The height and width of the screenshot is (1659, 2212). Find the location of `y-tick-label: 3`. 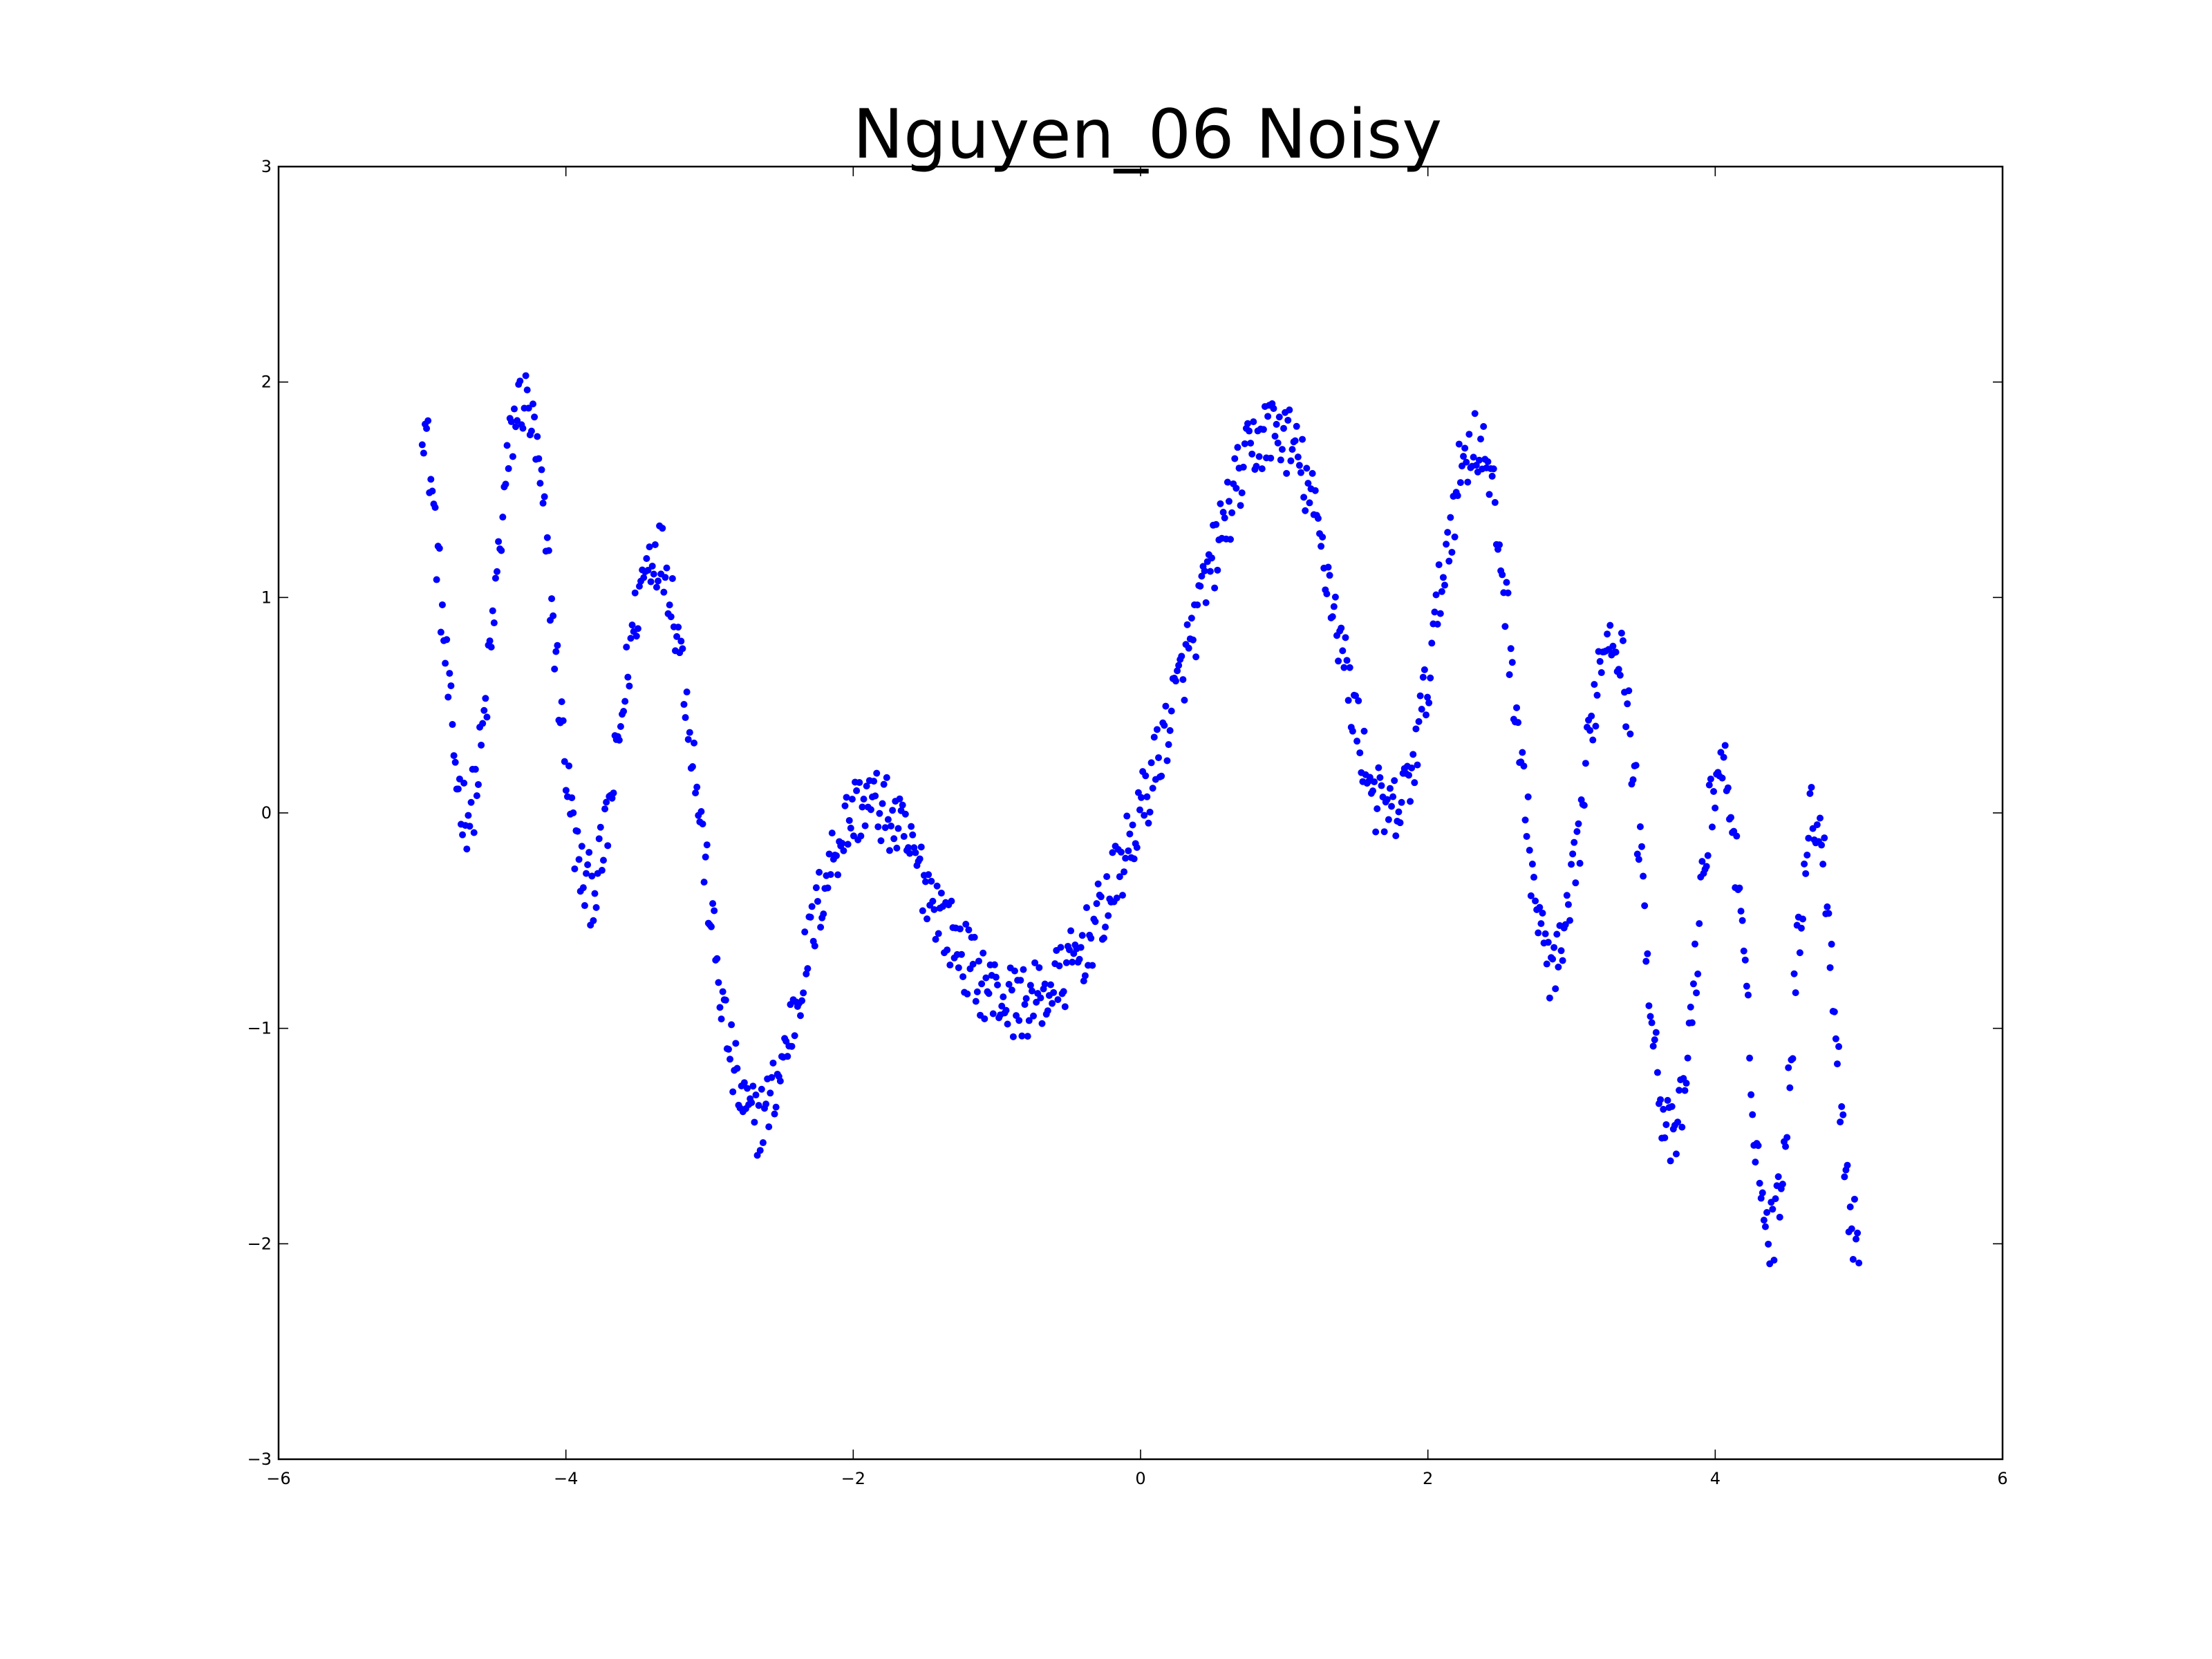

y-tick-label: 3 is located at coordinates (266, 167).